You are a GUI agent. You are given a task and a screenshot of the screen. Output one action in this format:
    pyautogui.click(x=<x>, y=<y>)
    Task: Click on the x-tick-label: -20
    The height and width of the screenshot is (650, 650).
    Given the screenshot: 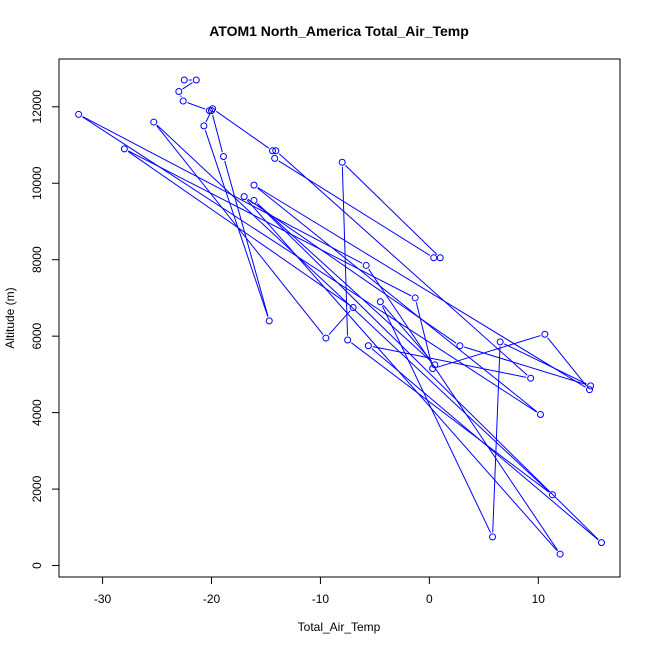 What is the action you would take?
    pyautogui.click(x=212, y=599)
    